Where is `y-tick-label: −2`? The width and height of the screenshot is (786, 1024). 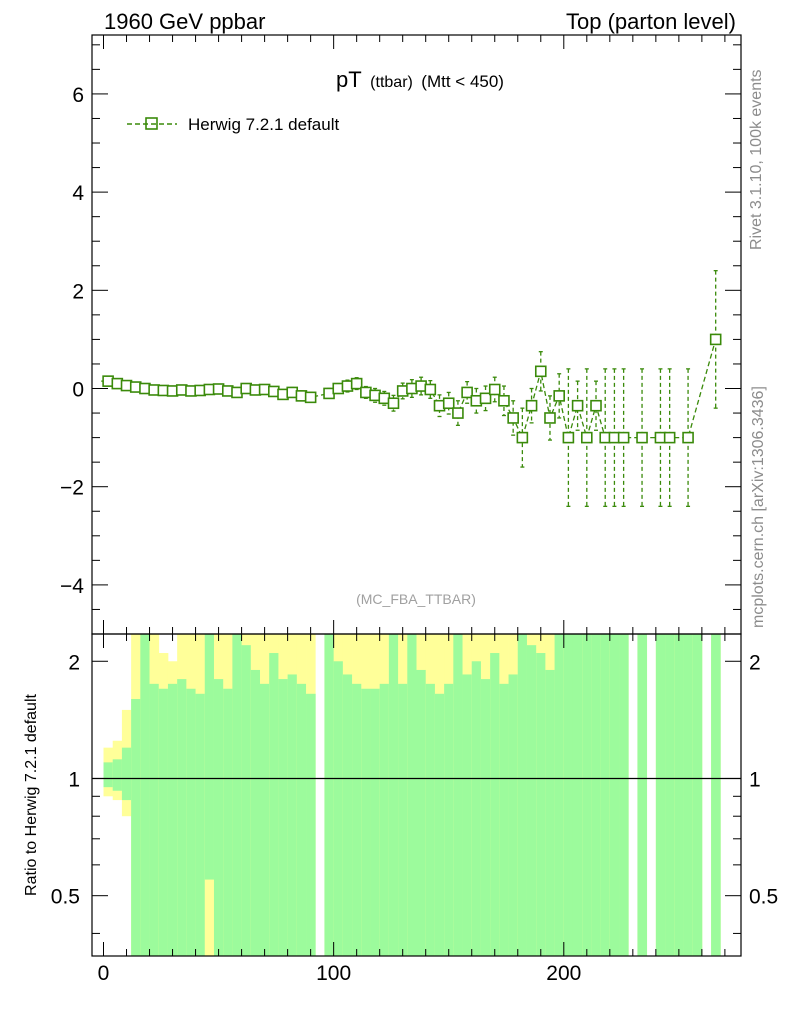 y-tick-label: −2 is located at coordinates (72, 488).